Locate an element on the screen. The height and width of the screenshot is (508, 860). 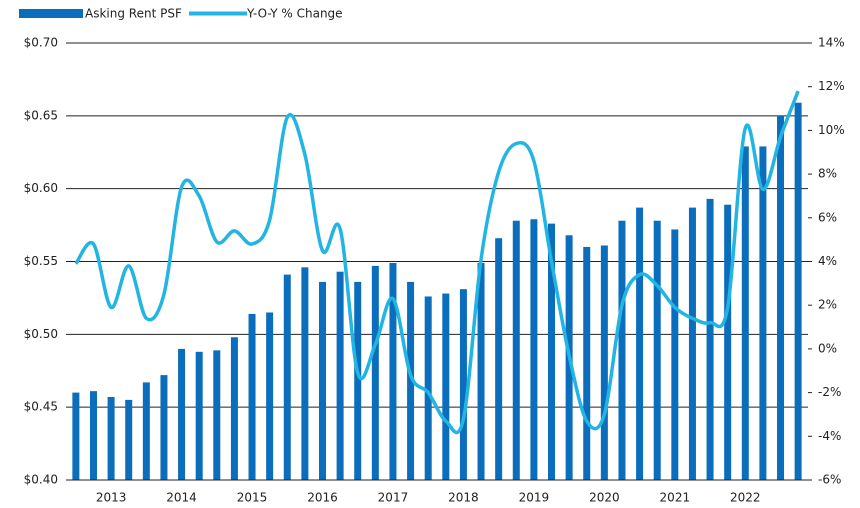
y2-tick-label: 6% is located at coordinates (827, 217).